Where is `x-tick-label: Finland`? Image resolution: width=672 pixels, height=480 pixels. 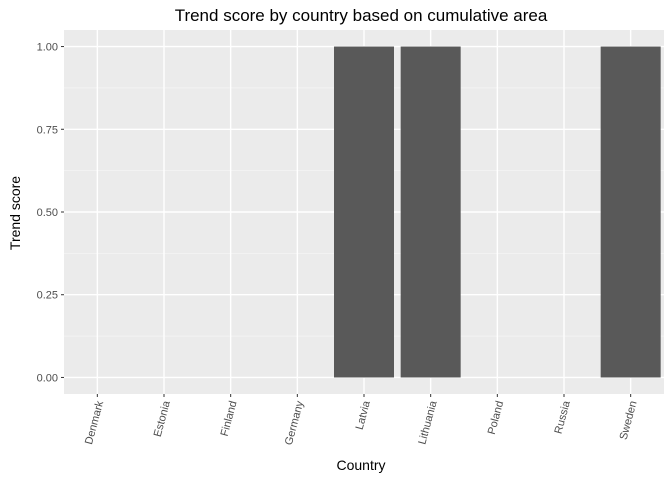 x-tick-label: Finland is located at coordinates (229, 419).